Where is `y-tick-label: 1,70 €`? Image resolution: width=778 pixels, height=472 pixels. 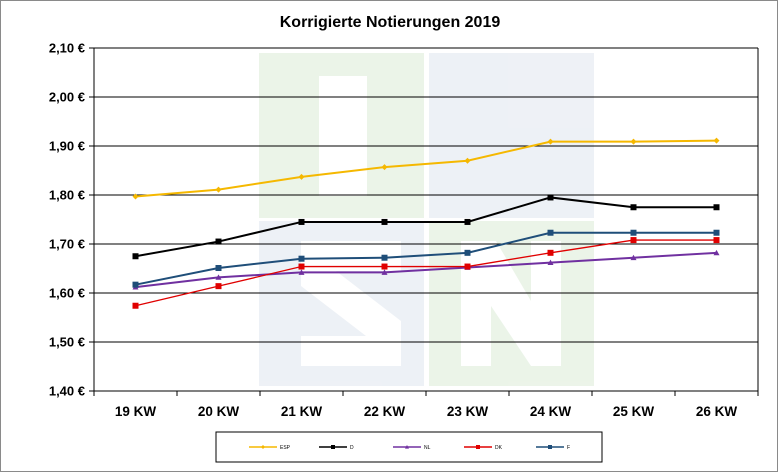
y-tick-label: 1,70 € is located at coordinates (67, 244).